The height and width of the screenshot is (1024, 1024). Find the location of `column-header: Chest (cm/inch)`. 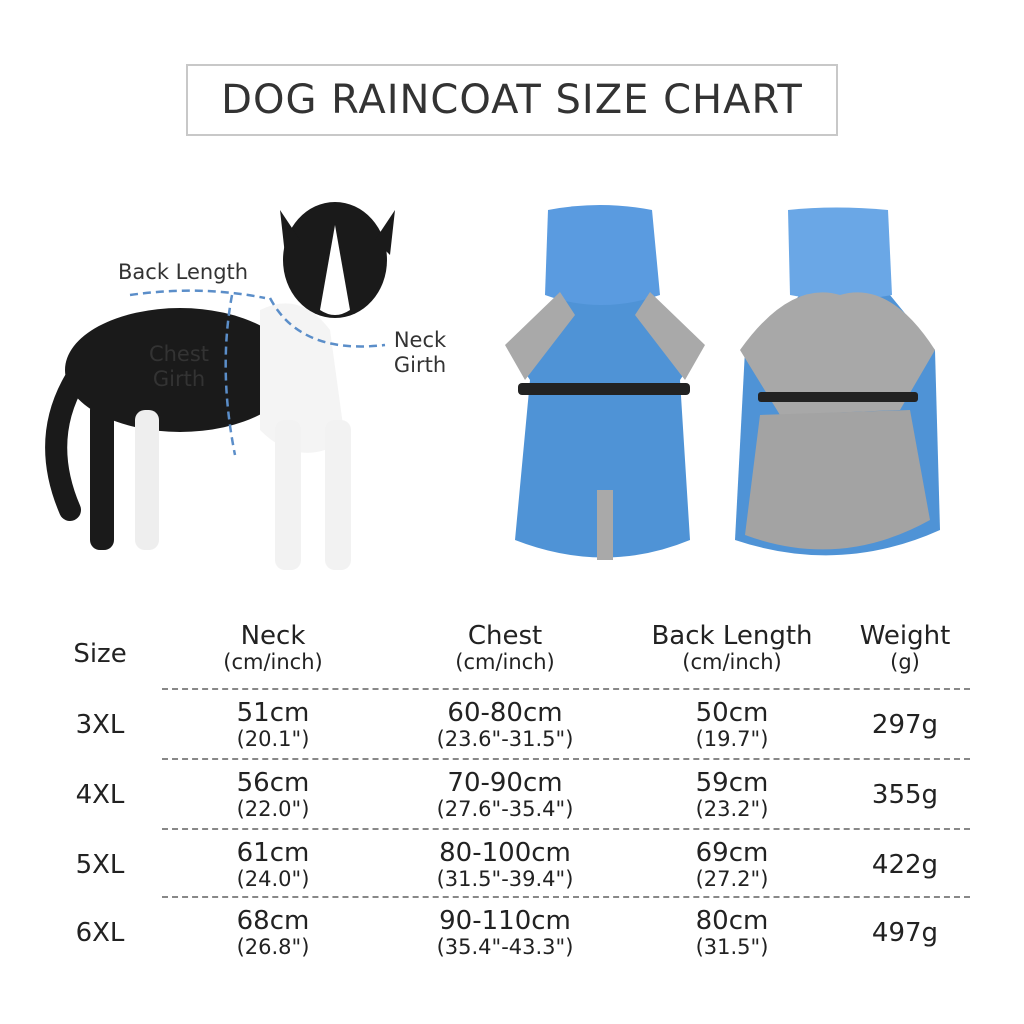

column-header: Chest (cm/inch) is located at coordinates (504, 648).